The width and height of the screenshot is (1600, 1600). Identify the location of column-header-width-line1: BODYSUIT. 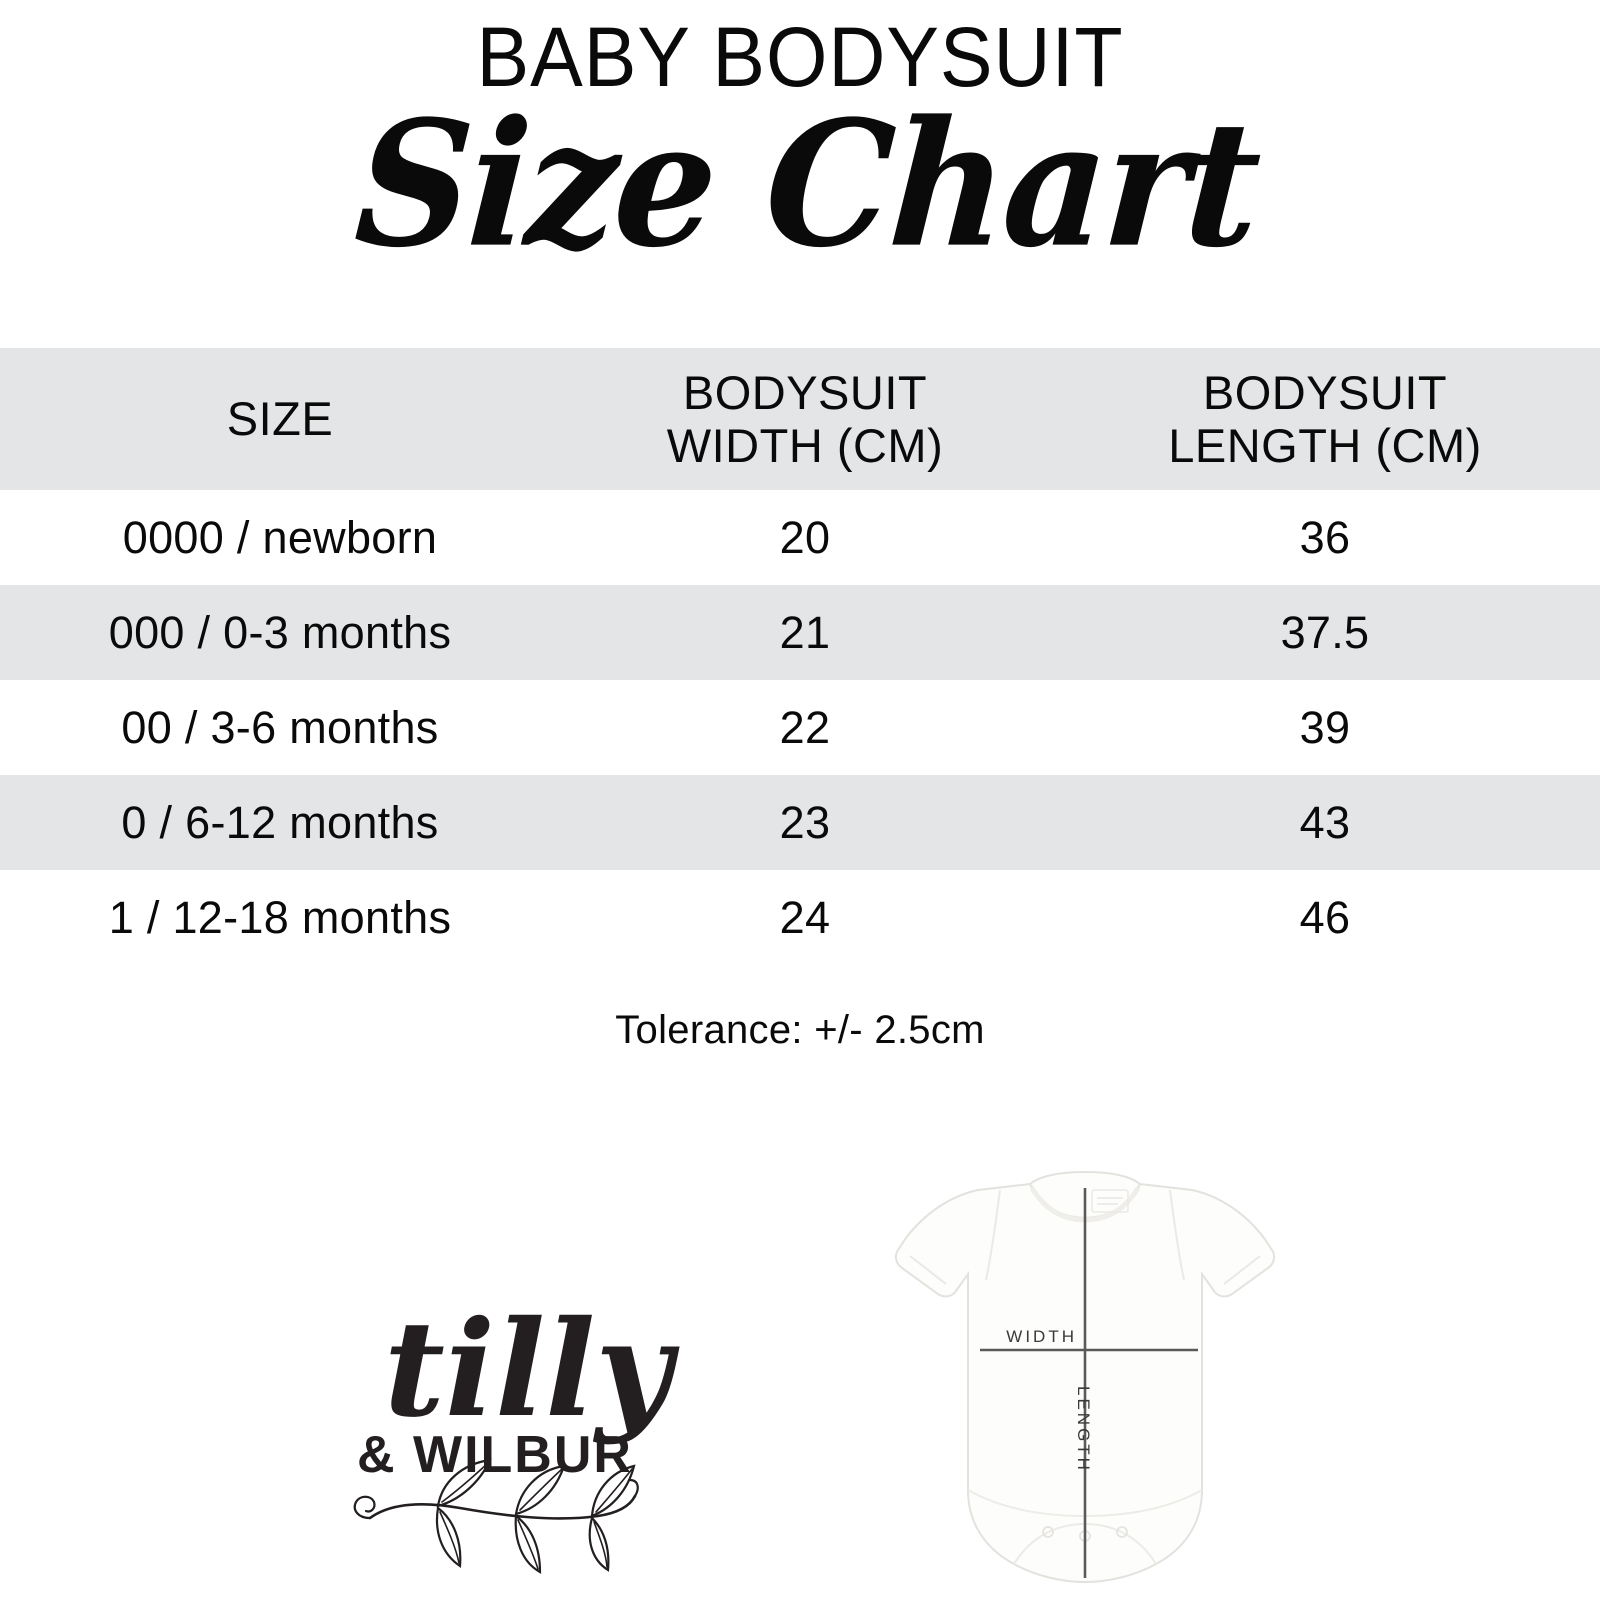
(805, 392).